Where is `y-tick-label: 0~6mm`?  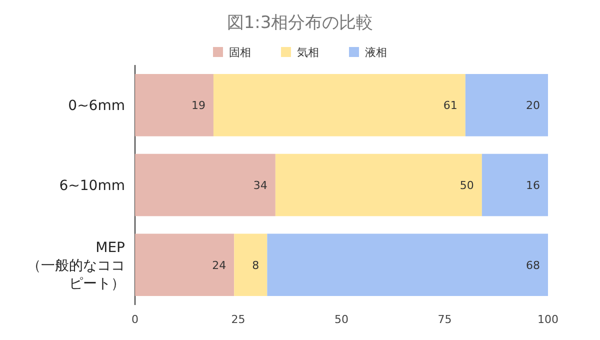
y-tick-label: 0~6mm is located at coordinates (96, 106).